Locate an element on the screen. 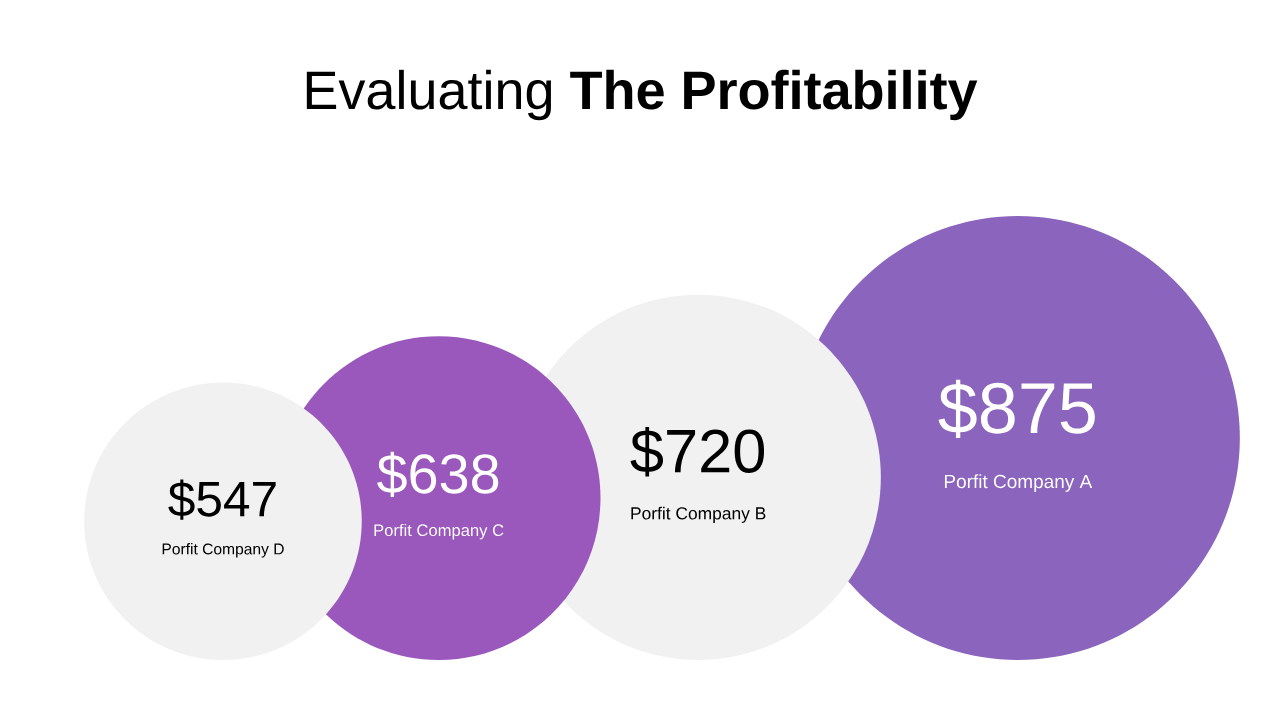  category-label: Porfit Company A is located at coordinates (1018, 483).